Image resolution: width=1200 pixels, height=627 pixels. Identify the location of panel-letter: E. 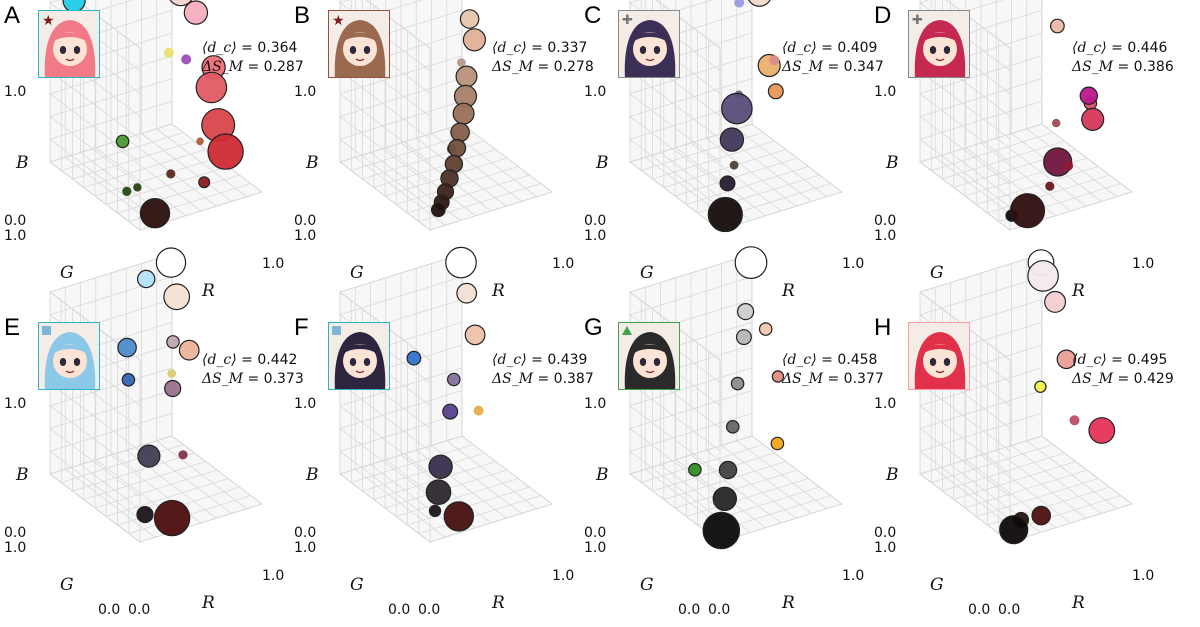
(12, 327).